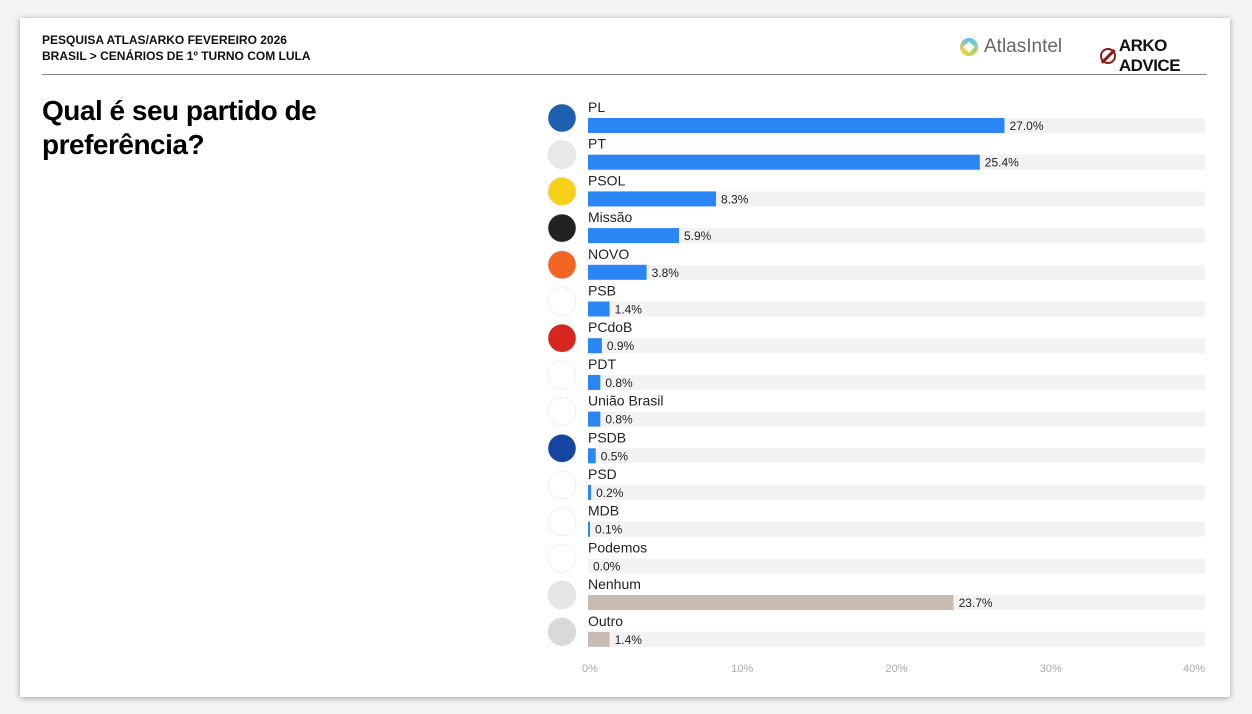 This screenshot has width=1252, height=714. What do you see at coordinates (562, 595) in the screenshot?
I see `none-icon-logo-icon` at bounding box center [562, 595].